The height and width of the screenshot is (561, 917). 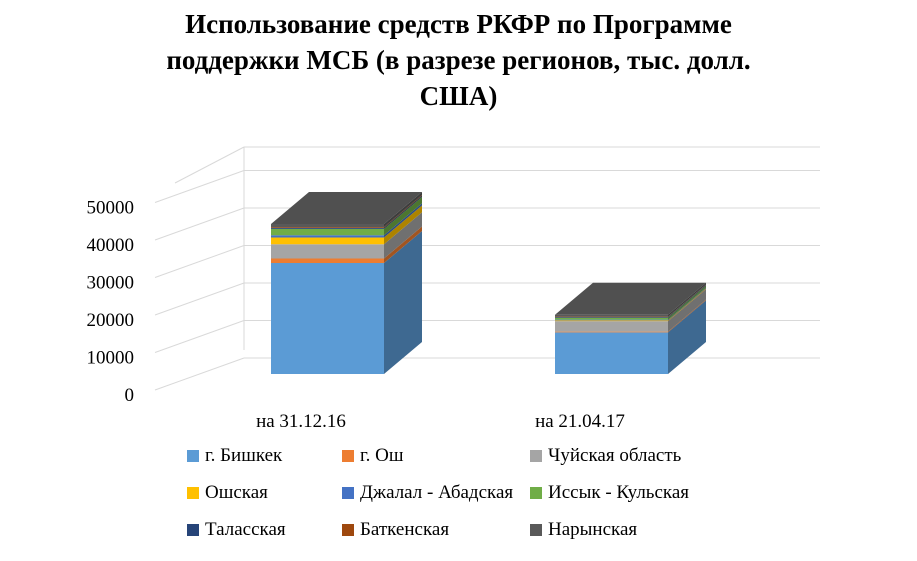 I want to click on y-tick-label: 10000, so click(x=111, y=358).